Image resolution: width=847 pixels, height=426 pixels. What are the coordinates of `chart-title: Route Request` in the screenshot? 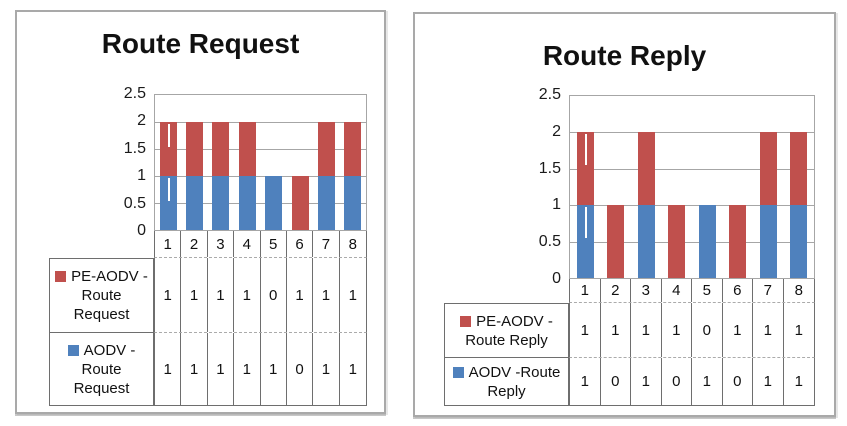 It's located at (200, 43).